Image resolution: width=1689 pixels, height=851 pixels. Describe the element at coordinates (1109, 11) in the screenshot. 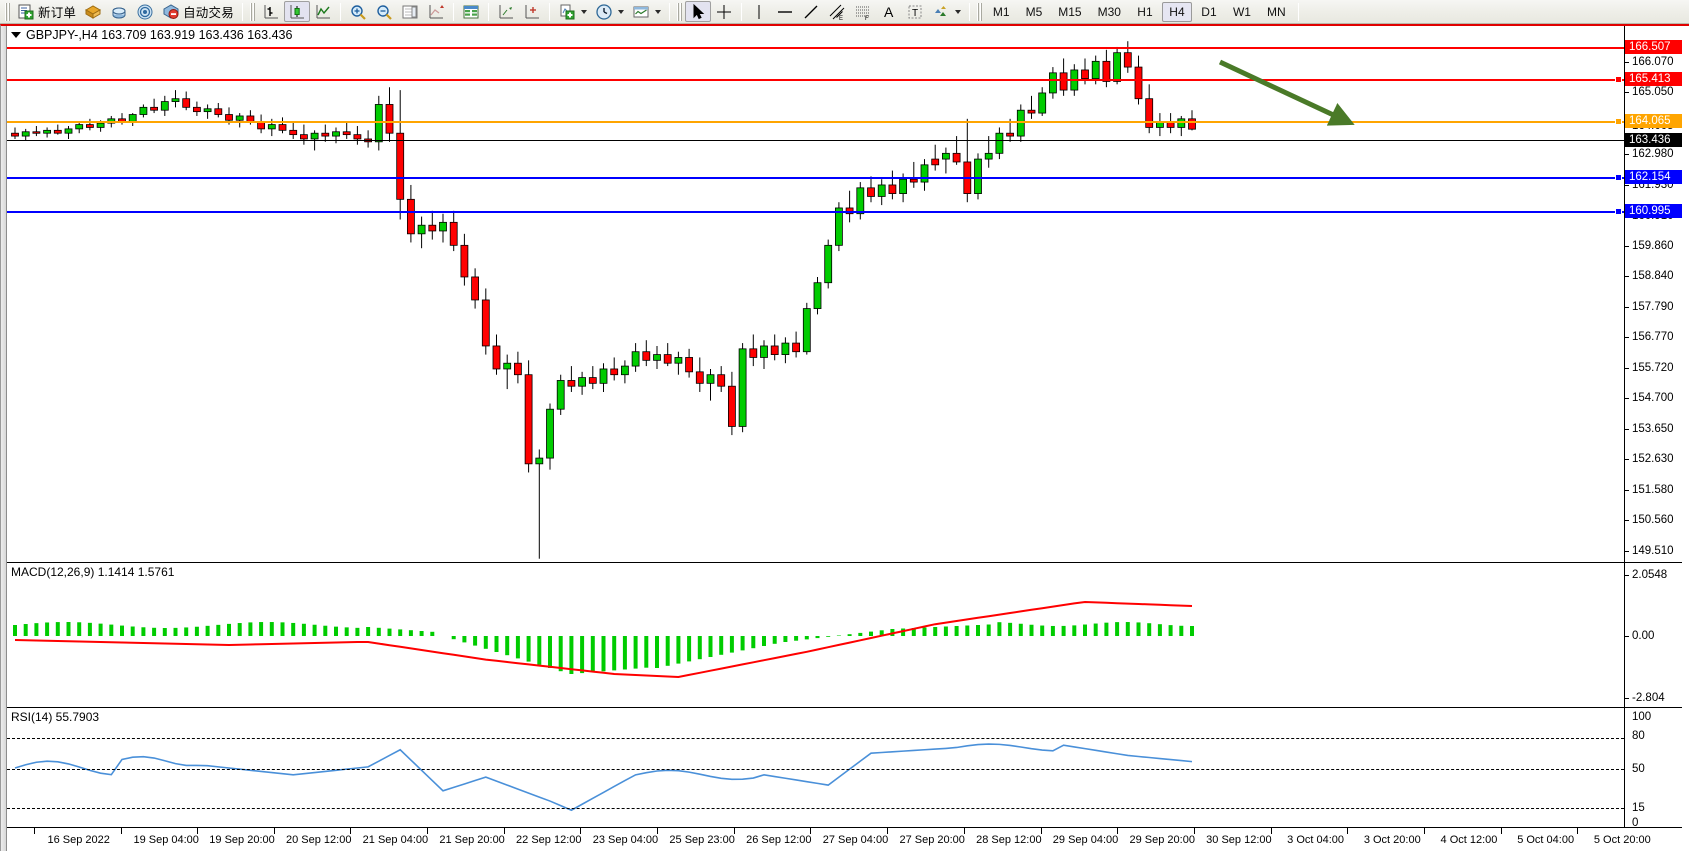

I see `timeframe-m30: M30` at that location.